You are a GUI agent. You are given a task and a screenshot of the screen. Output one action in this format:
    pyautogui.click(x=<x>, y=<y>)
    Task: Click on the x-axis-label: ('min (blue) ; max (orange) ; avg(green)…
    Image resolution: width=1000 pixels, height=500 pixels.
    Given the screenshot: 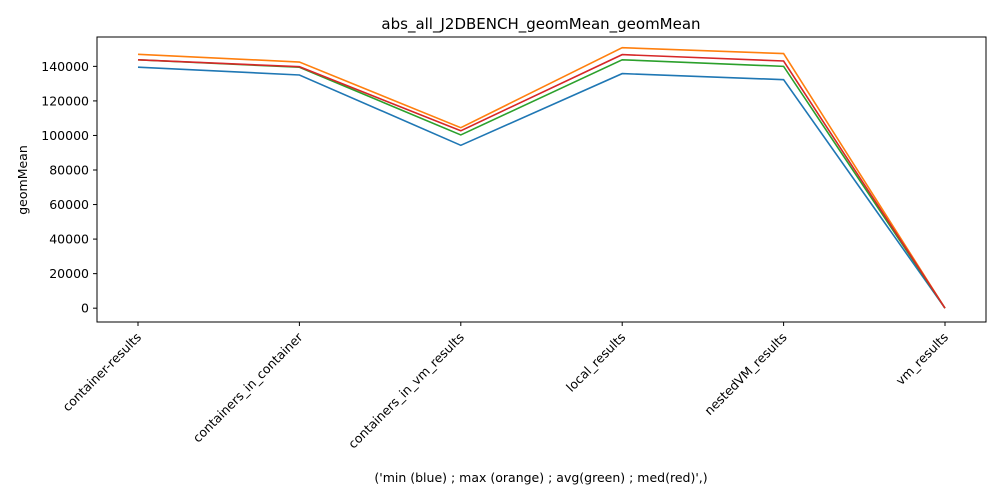 What is the action you would take?
    pyautogui.click(x=540, y=477)
    